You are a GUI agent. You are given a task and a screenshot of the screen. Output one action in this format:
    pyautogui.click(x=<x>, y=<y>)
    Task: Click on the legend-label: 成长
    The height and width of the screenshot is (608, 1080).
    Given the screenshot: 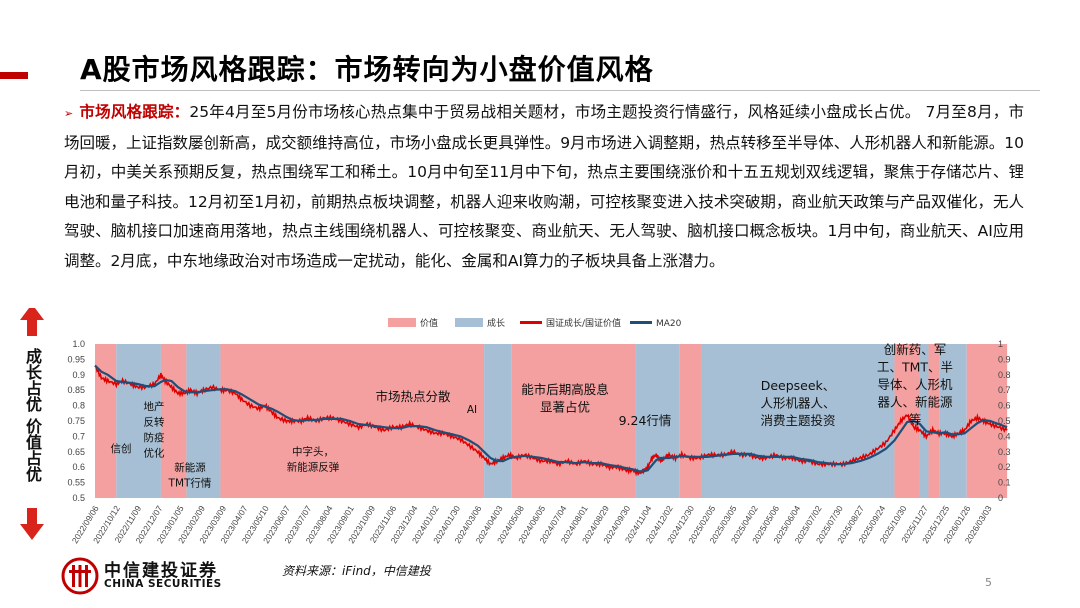 What is the action you would take?
    pyautogui.click(x=496, y=323)
    